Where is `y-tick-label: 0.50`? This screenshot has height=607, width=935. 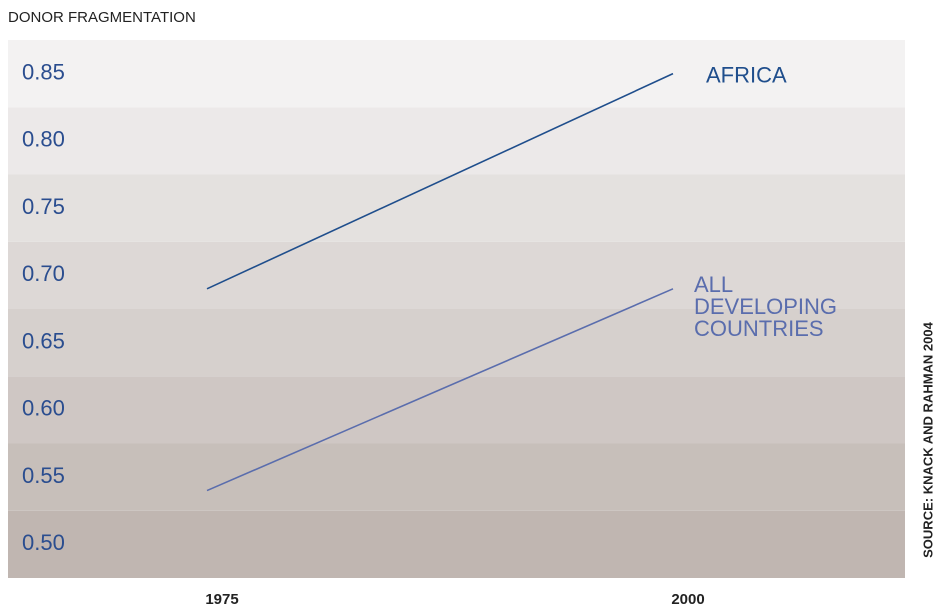 y-tick-label: 0.50 is located at coordinates (43, 542).